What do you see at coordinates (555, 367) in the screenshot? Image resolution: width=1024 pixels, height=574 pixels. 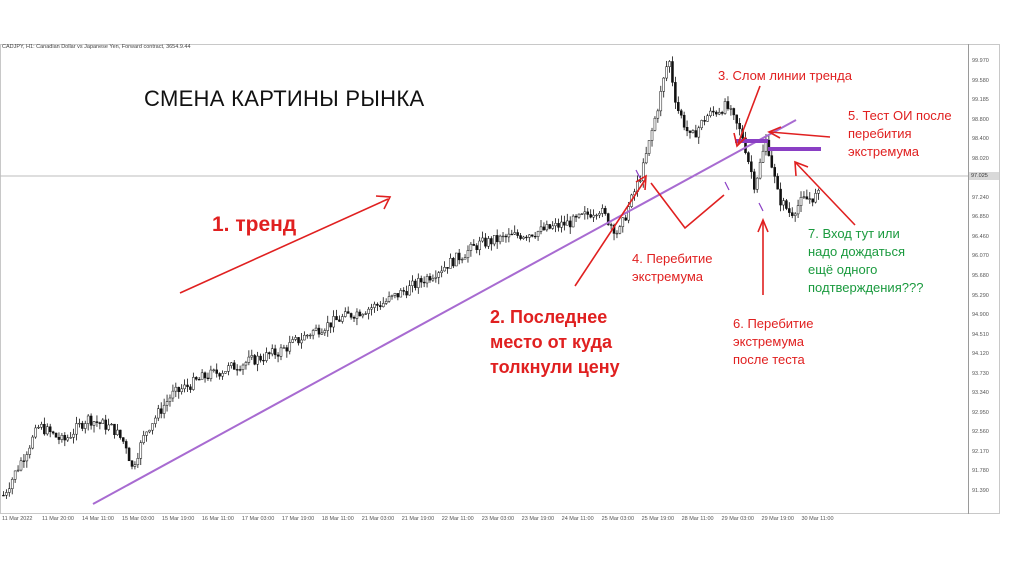 I see `annotation-line: толкнули цену` at bounding box center [555, 367].